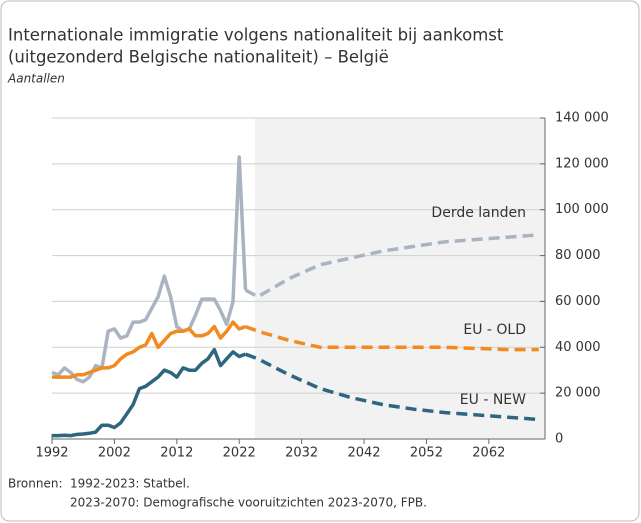  I want to click on y-tick-label: 140 000, so click(582, 118).